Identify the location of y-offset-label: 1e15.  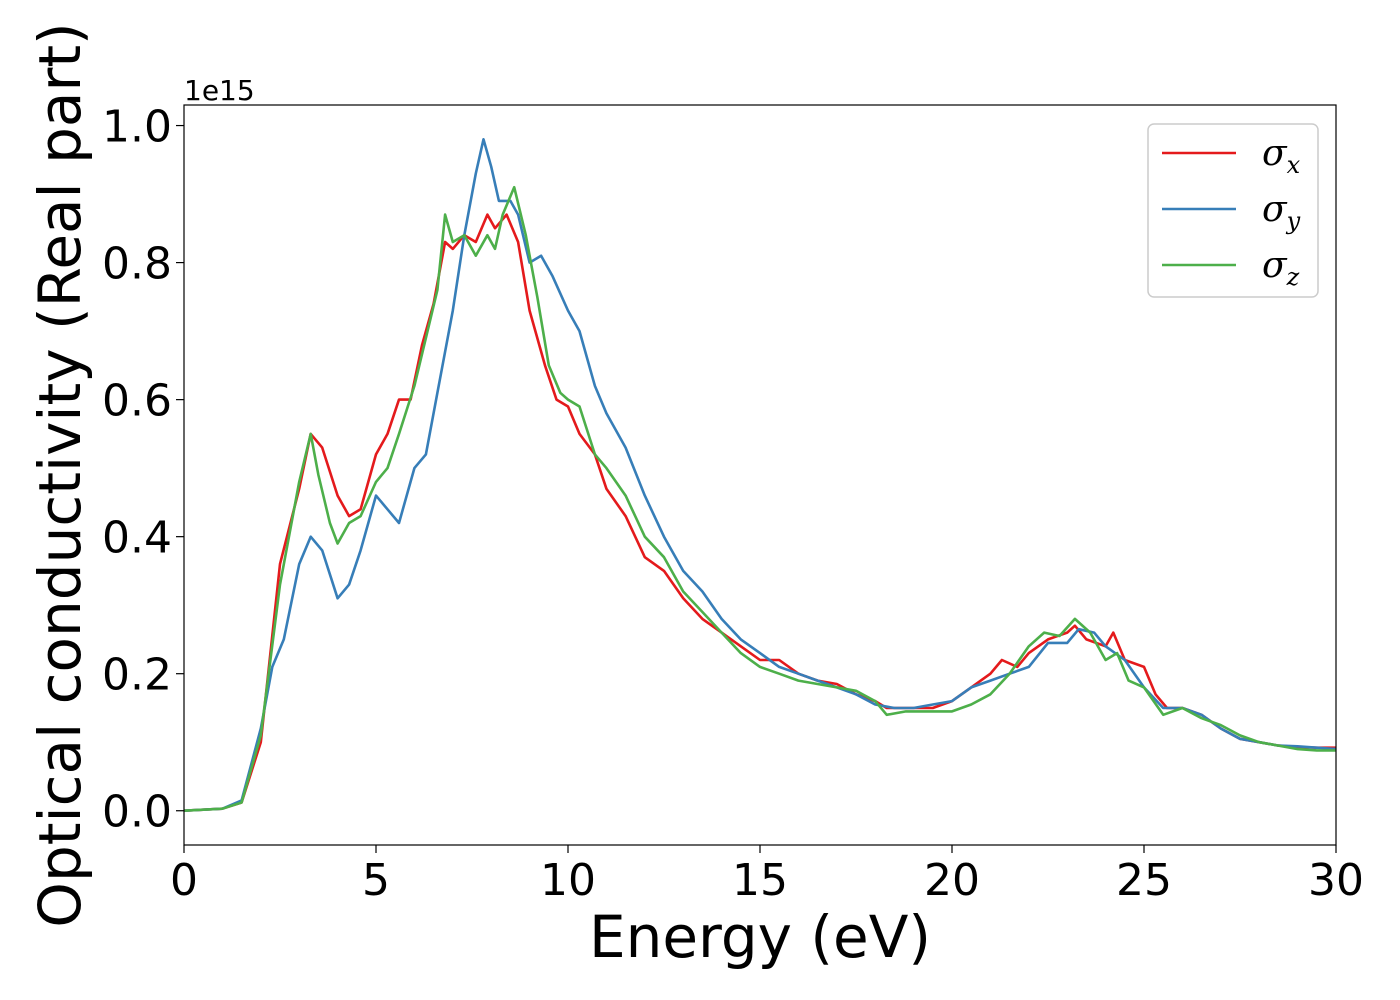
(219, 90).